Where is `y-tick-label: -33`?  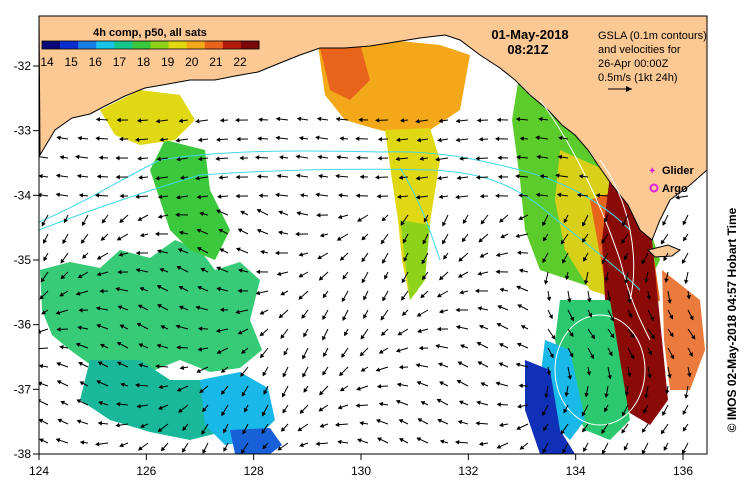
y-tick-label: -33 is located at coordinates (23, 131).